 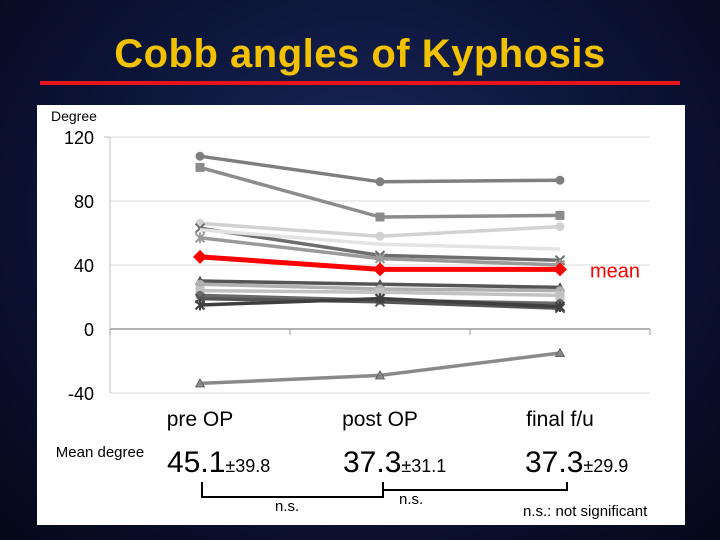 I want to click on x-tick-label-post-op: post OP, so click(x=380, y=419).